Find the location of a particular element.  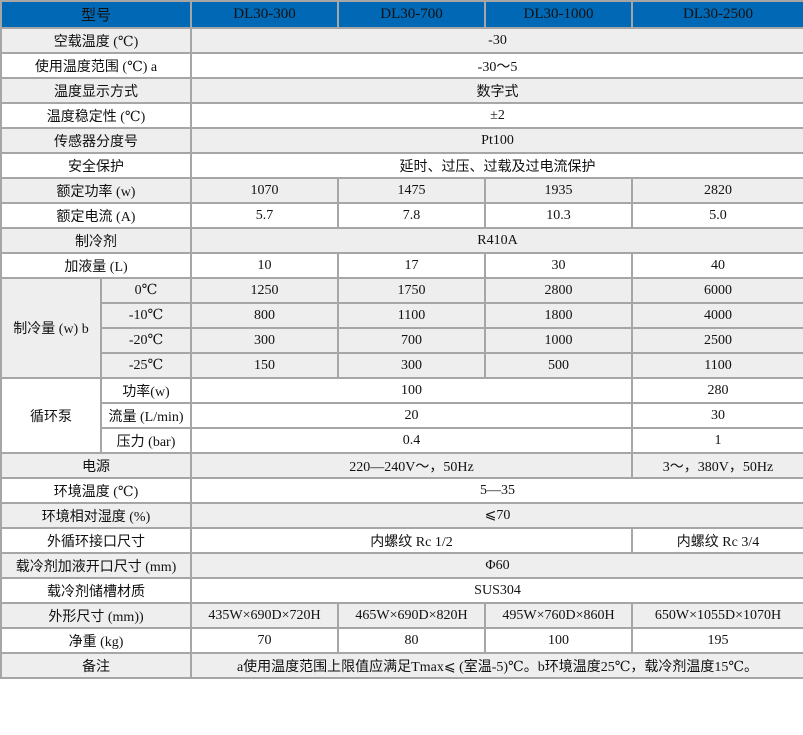

table-row: 空载温度 (℃) -30 is located at coordinates (401, 40).